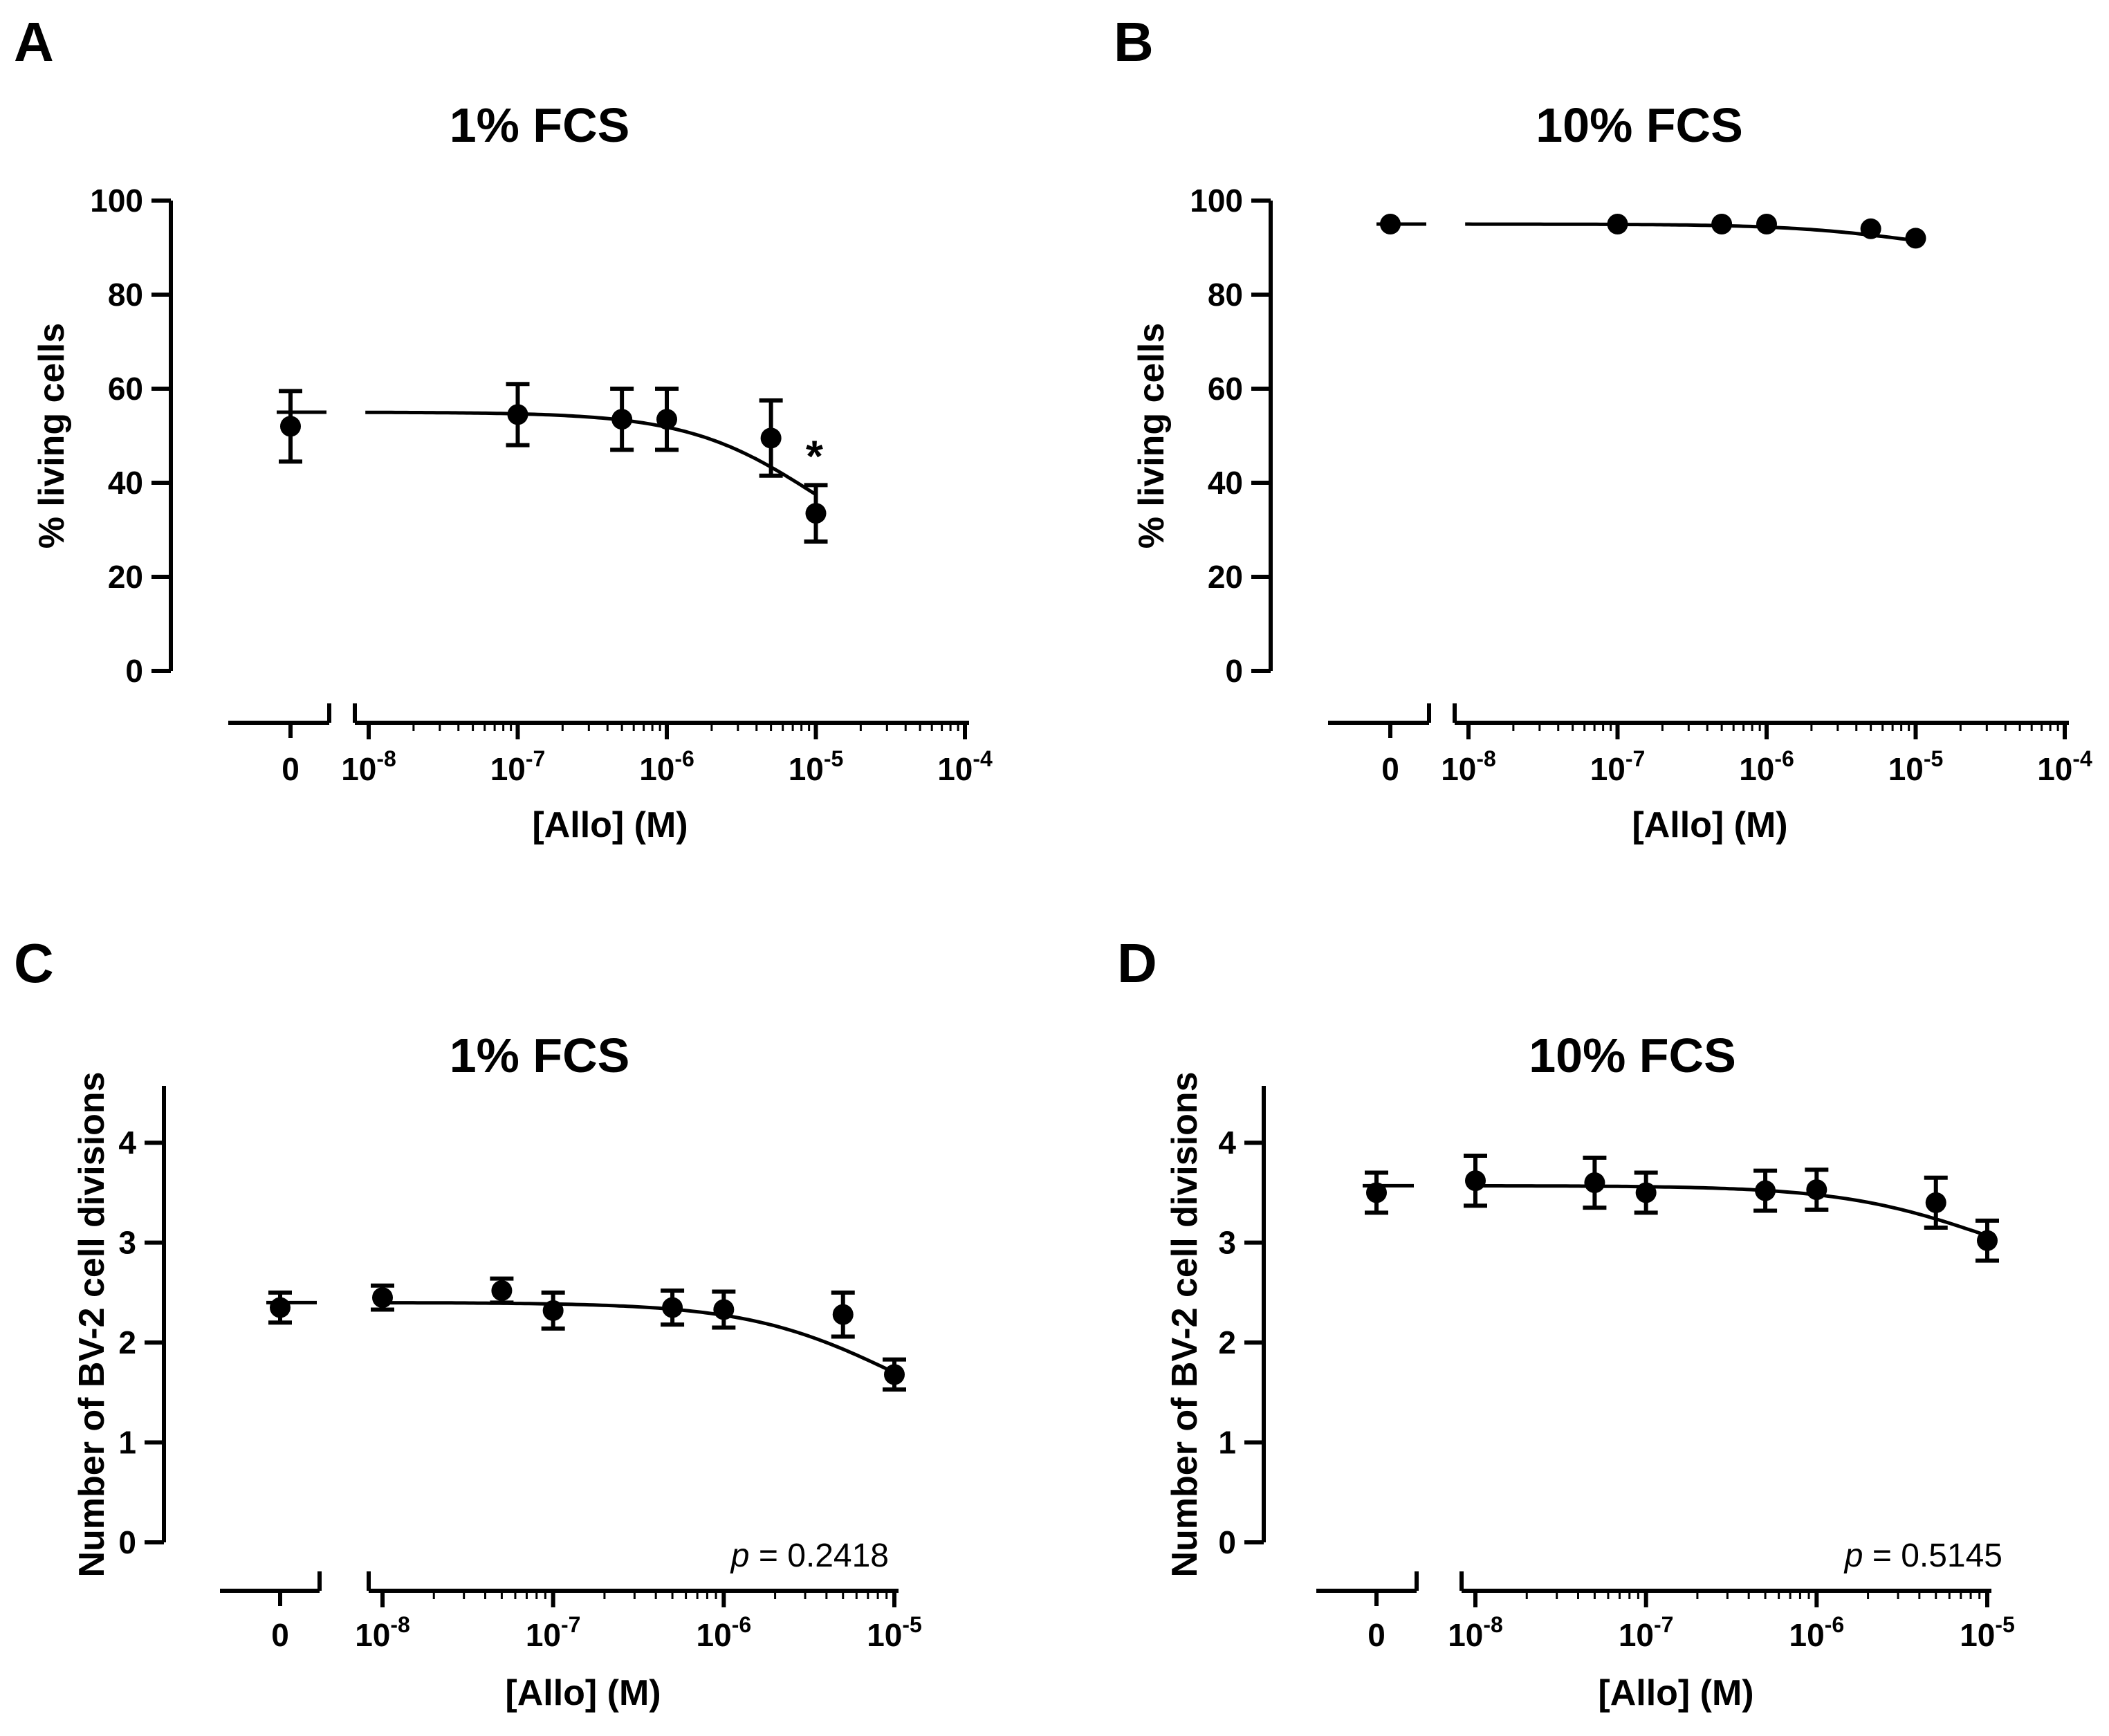 This screenshot has height=1736, width=2109. I want to click on p-value-label: p = 0.5145, so click(1922, 1556).